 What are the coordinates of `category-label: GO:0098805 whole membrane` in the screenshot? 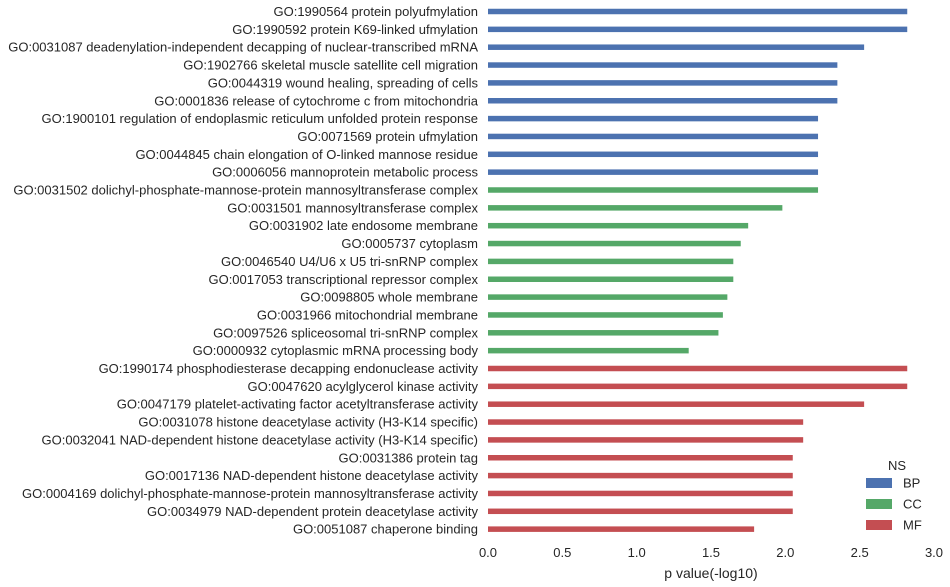 It's located at (389, 297).